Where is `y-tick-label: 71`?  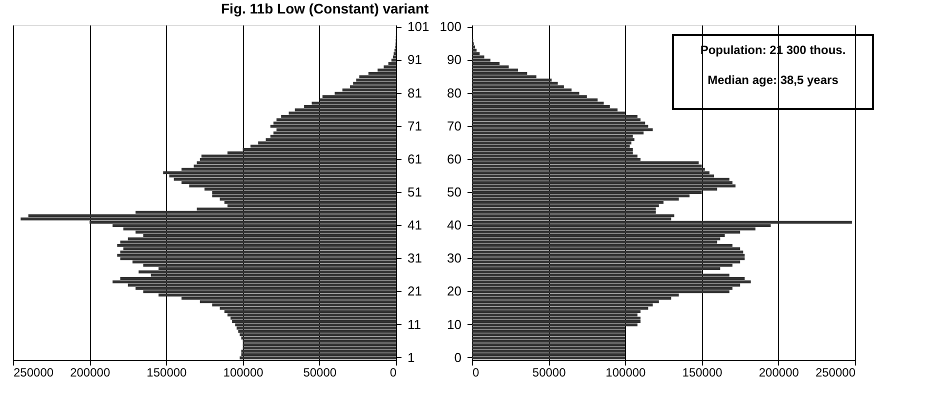
y-tick-label: 71 is located at coordinates (415, 126).